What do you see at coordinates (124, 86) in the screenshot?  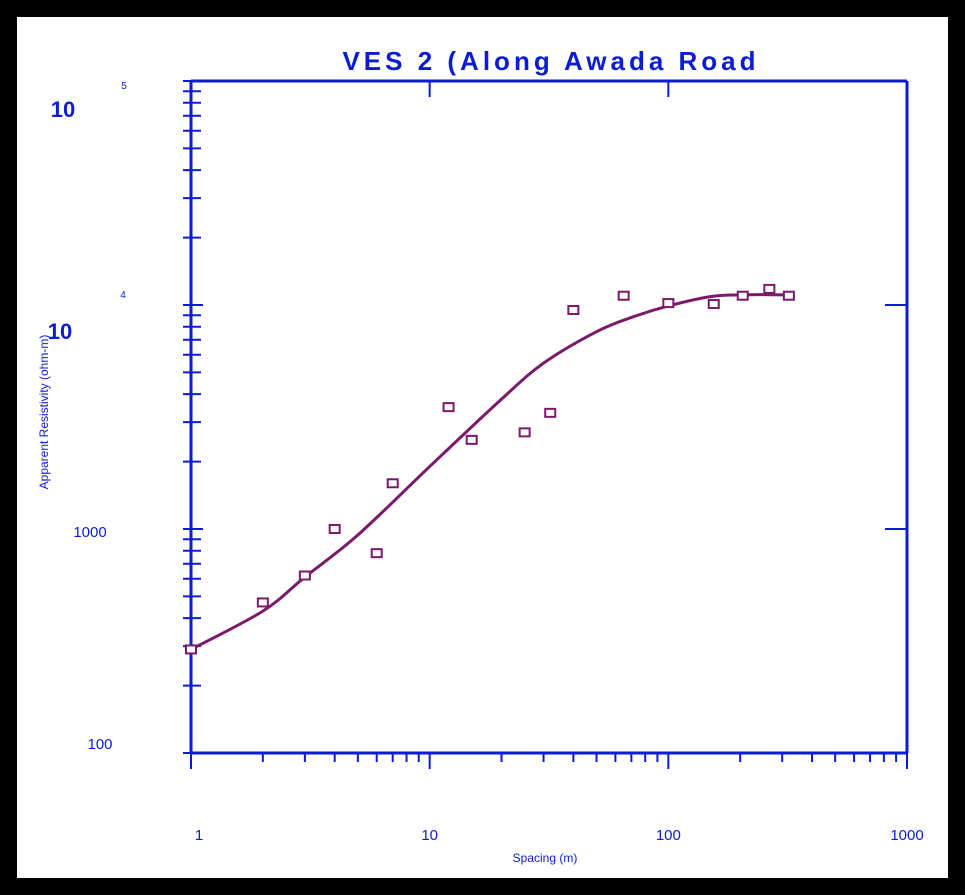 I see `y-tick-label: 5` at bounding box center [124, 86].